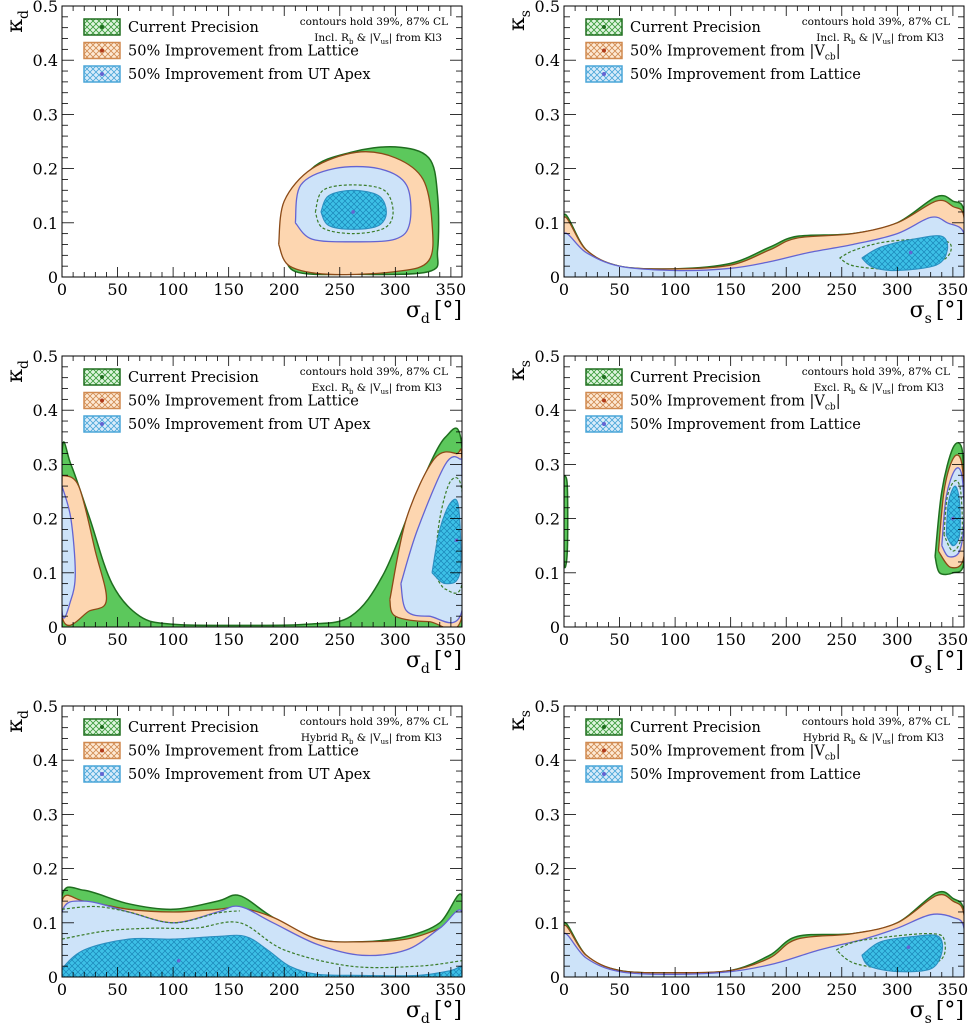 This screenshot has width=970, height=1032. Describe the element at coordinates (879, 389) in the screenshot. I see `note-input: Excl. Rb & |Vus| from Kl3` at that location.